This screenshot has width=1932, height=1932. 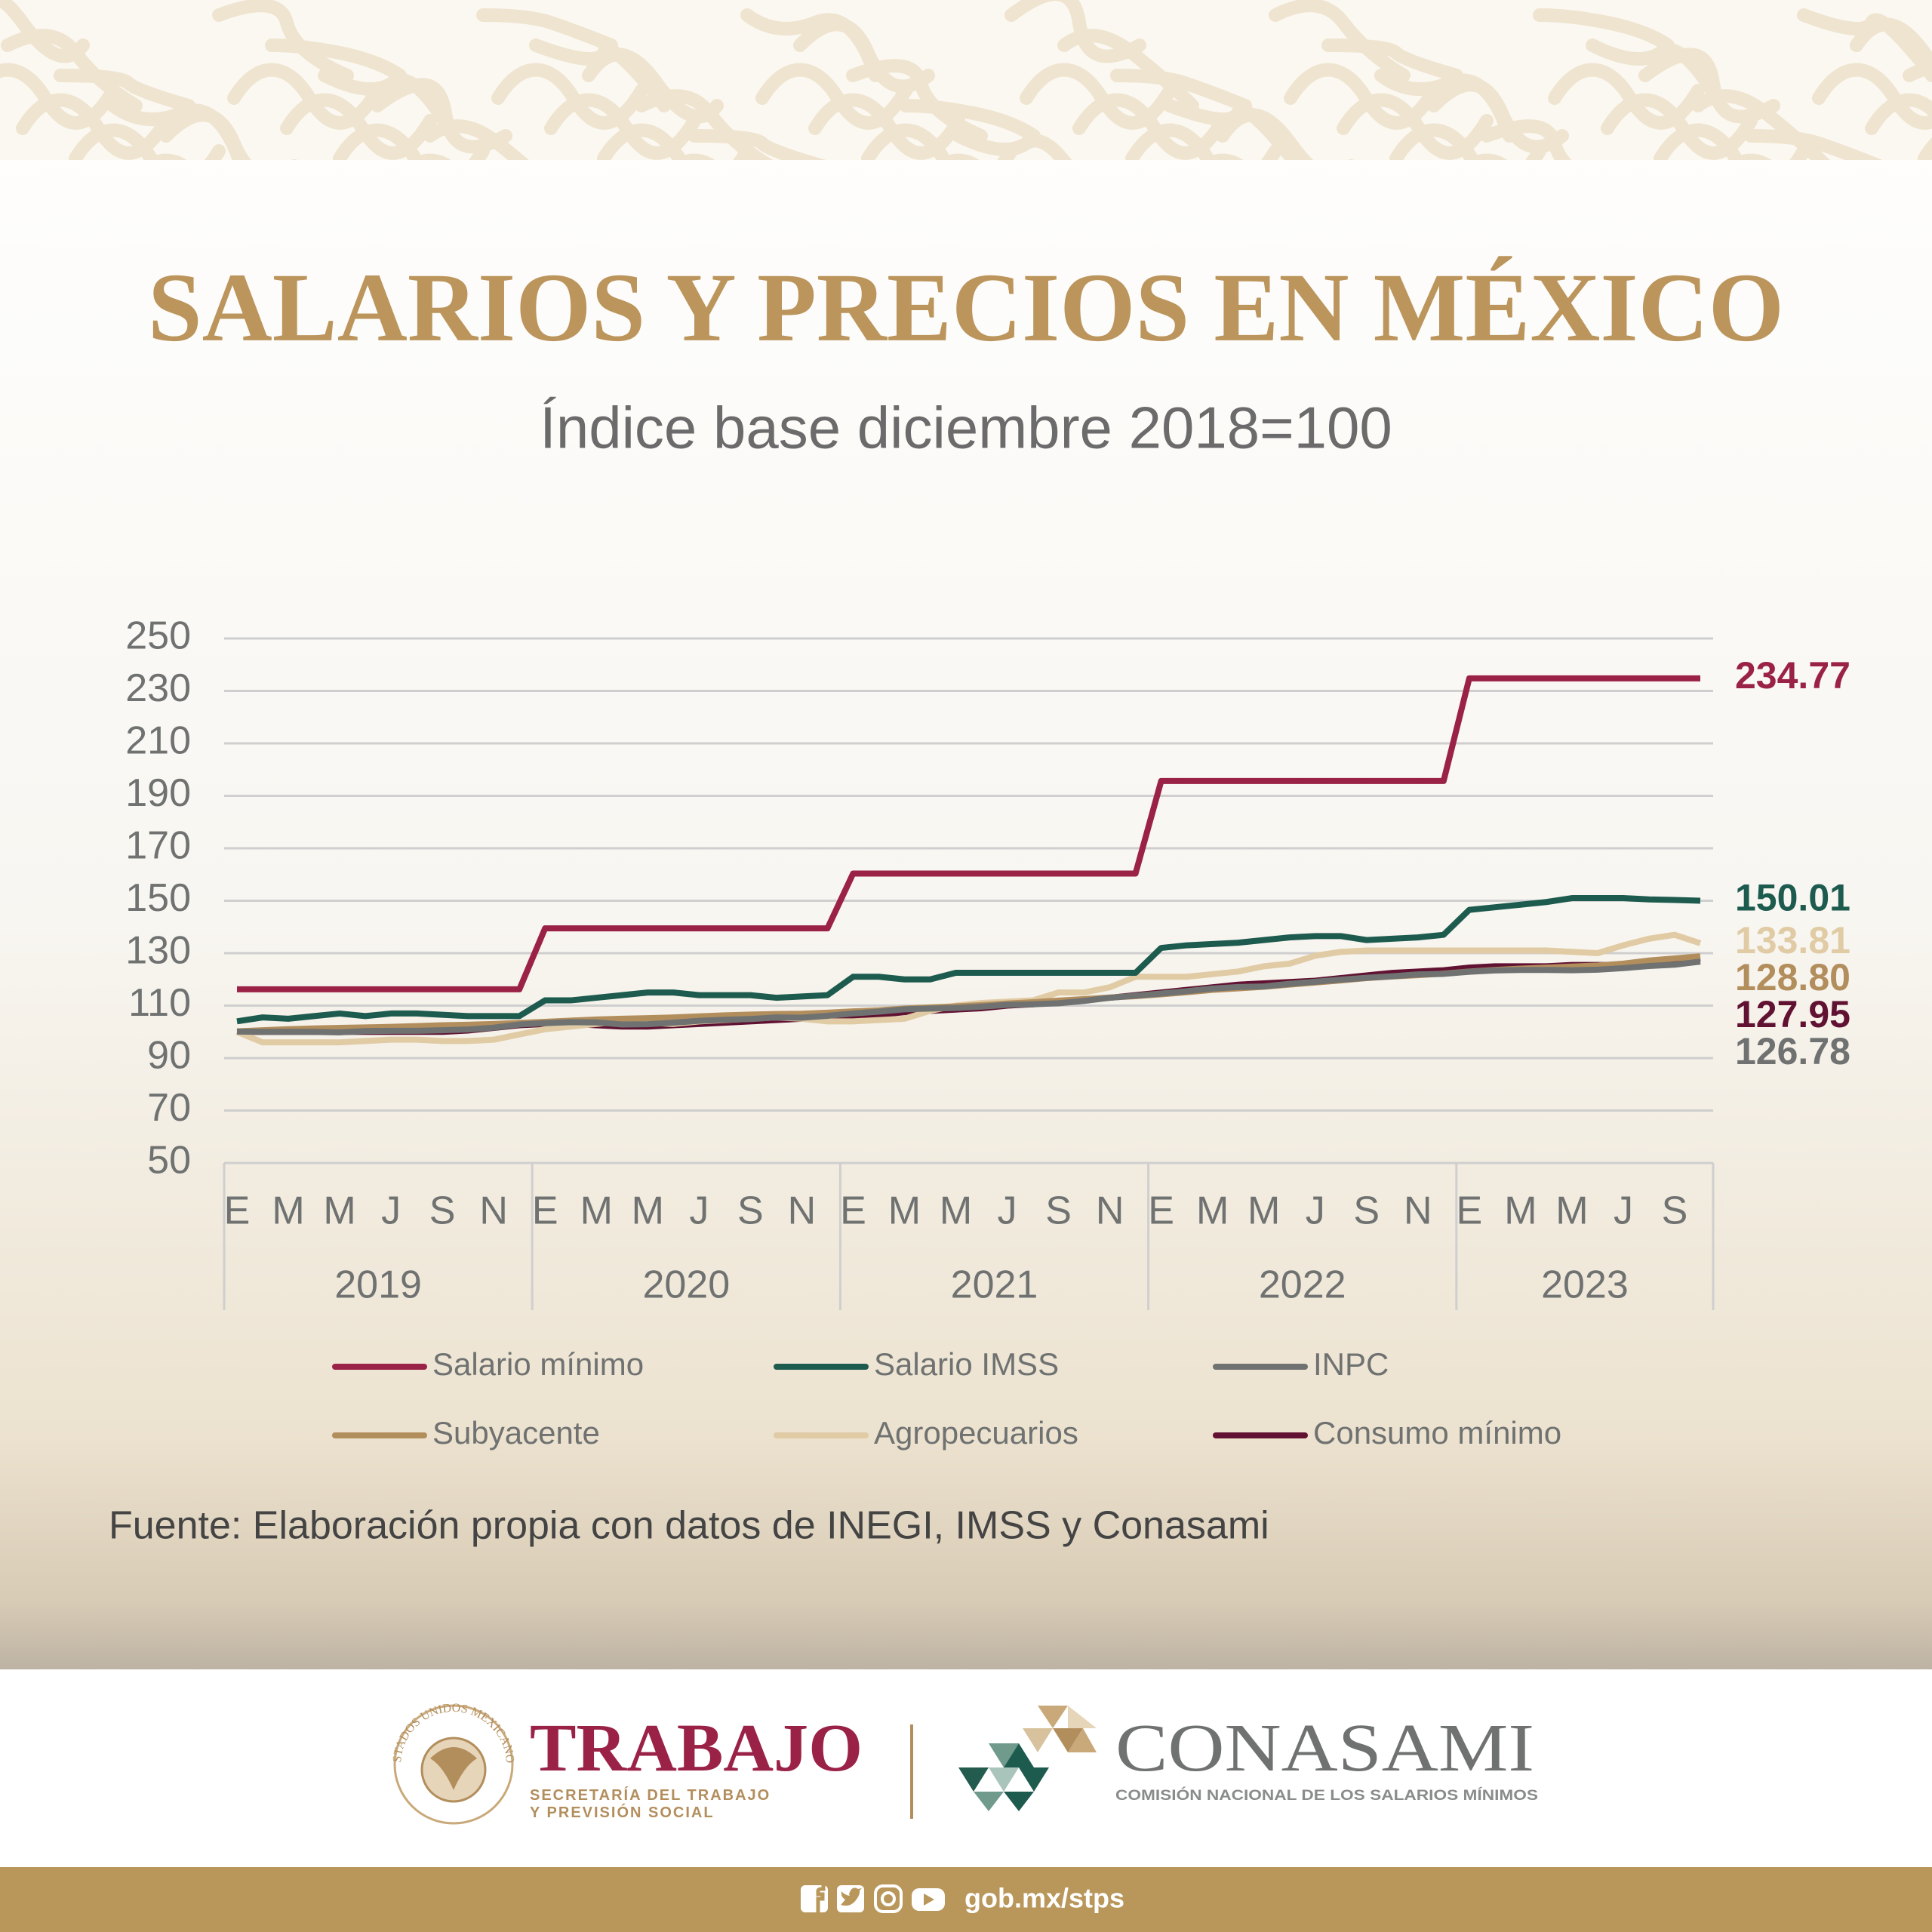 What do you see at coordinates (1324, 1748) in the screenshot?
I see `conasami-name: CONASAMI` at bounding box center [1324, 1748].